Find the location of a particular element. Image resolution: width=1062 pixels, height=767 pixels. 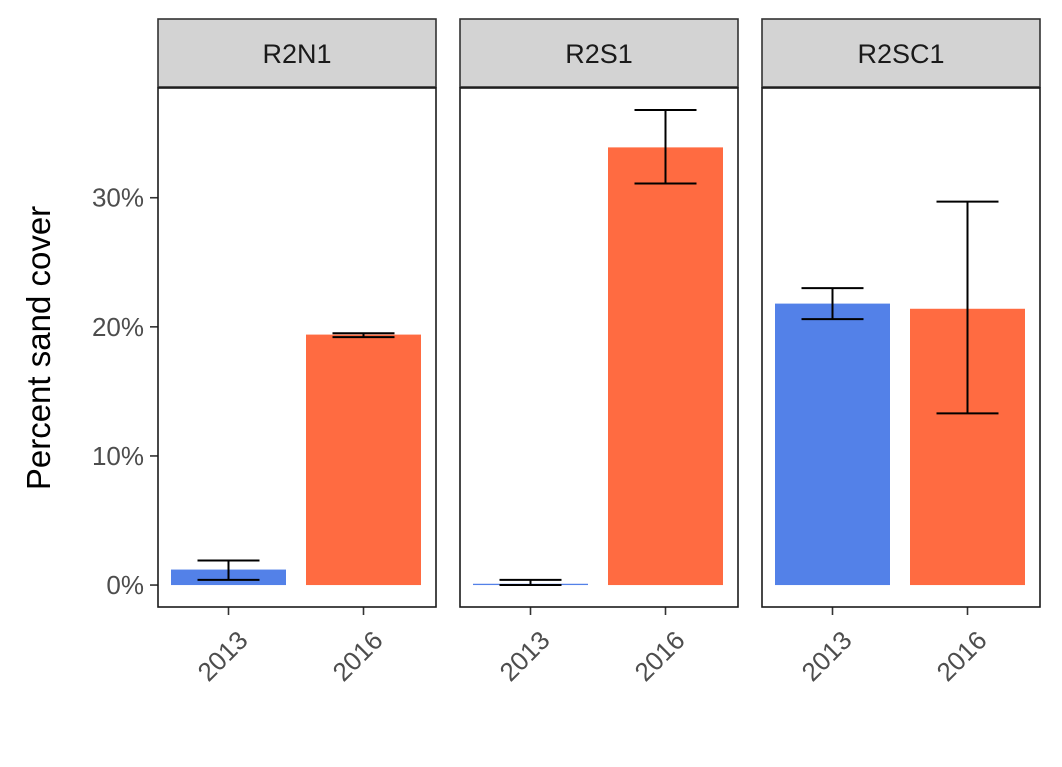

y-tick-label: 30% is located at coordinates (118, 198).